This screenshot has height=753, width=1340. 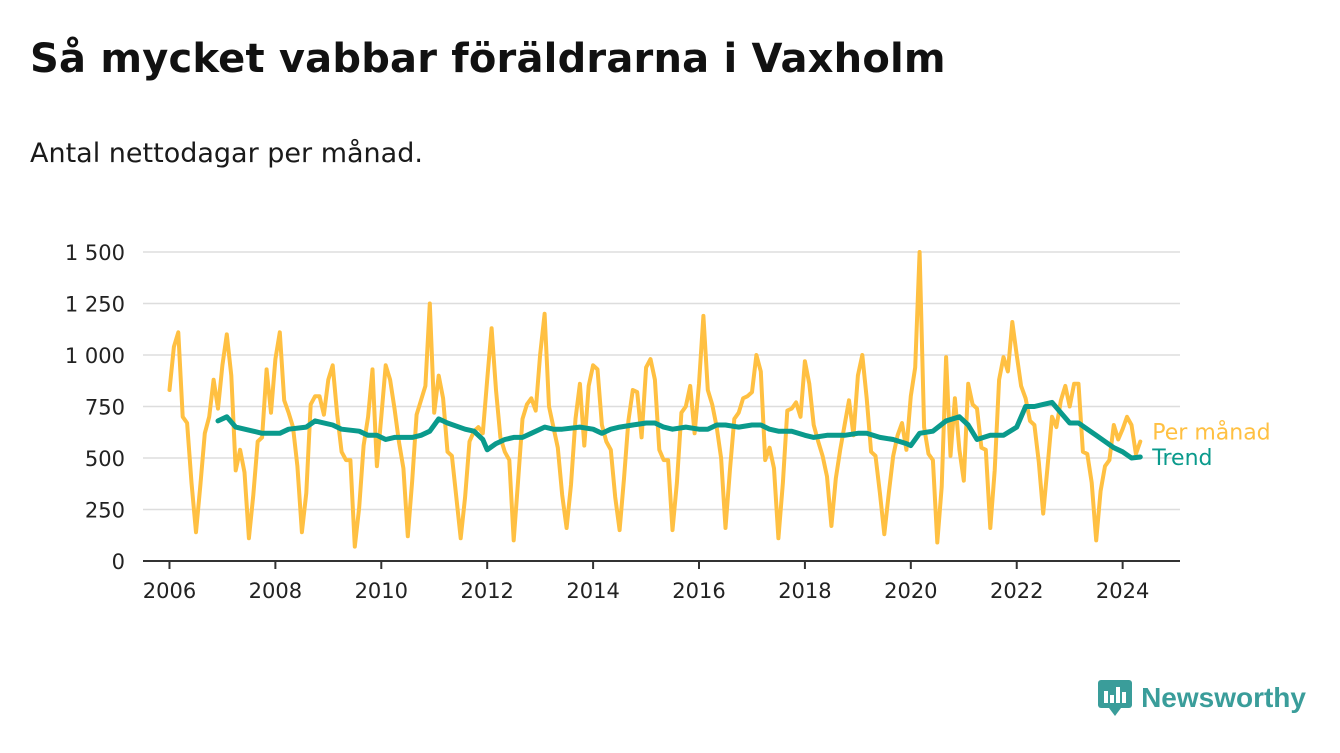 What do you see at coordinates (169, 591) in the screenshot?
I see `x-tick-label: 2006` at bounding box center [169, 591].